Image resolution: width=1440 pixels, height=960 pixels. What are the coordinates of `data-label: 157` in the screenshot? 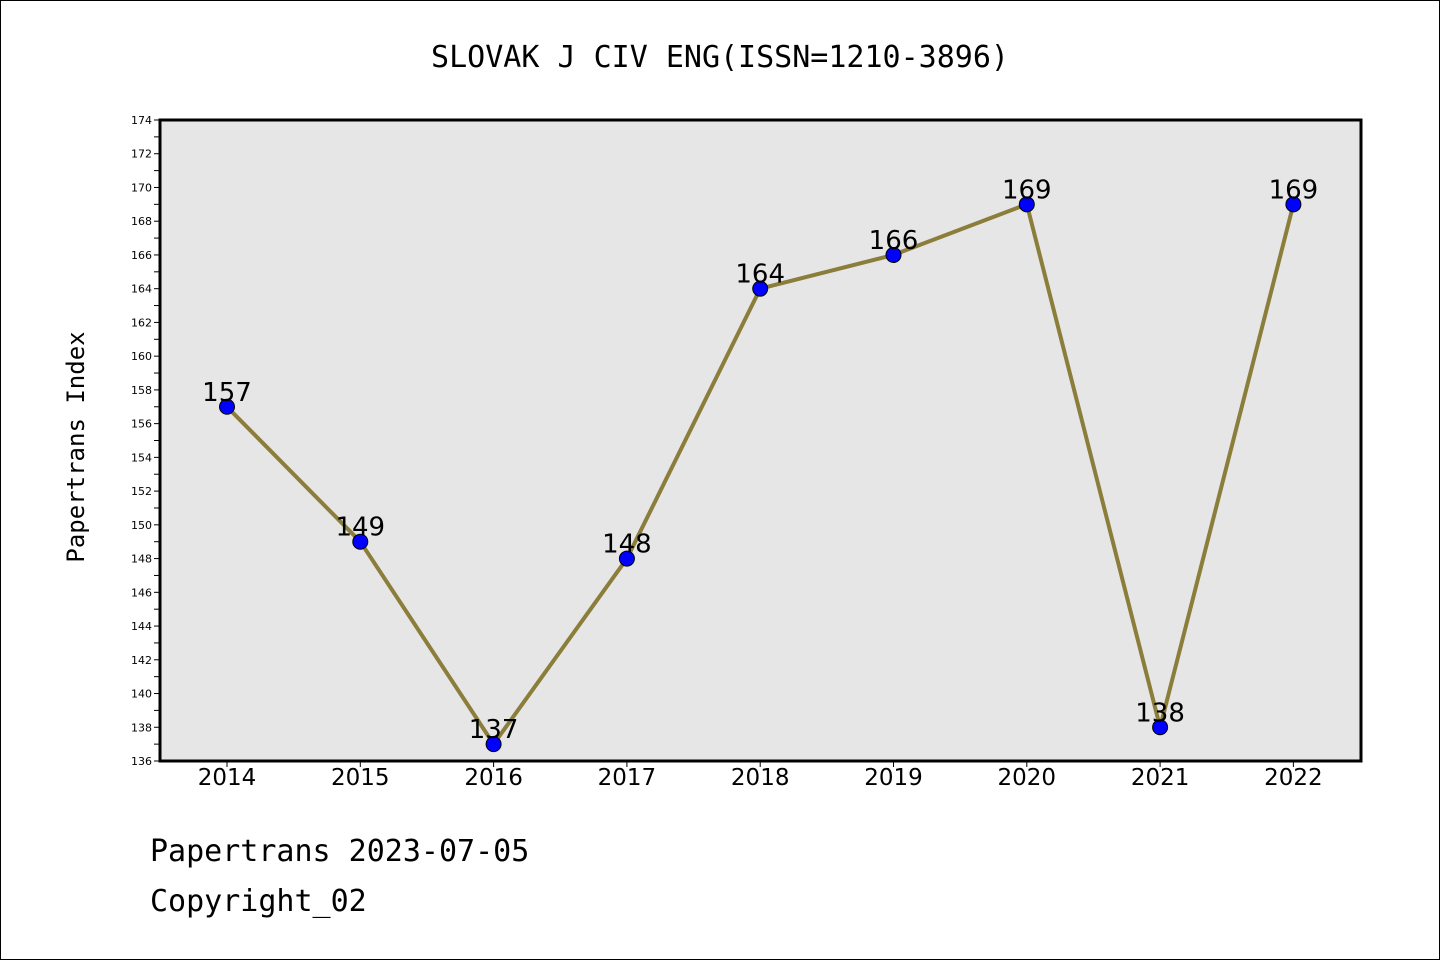 It's located at (227, 393).